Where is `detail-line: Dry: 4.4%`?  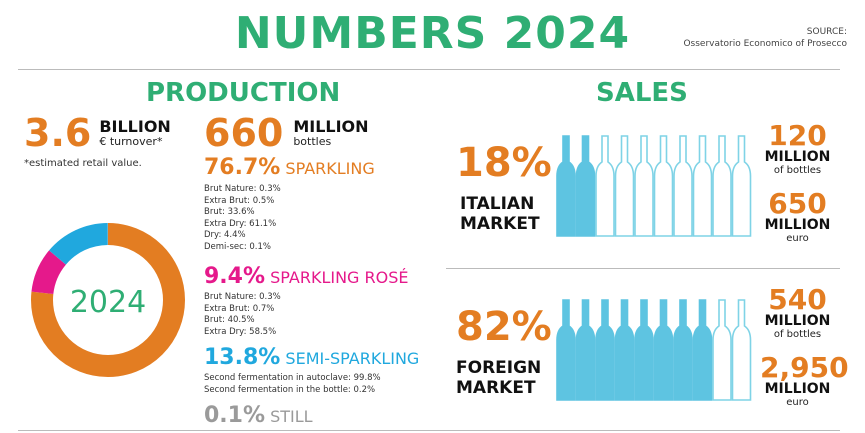 detail-line: Dry: 4.4% is located at coordinates (225, 235).